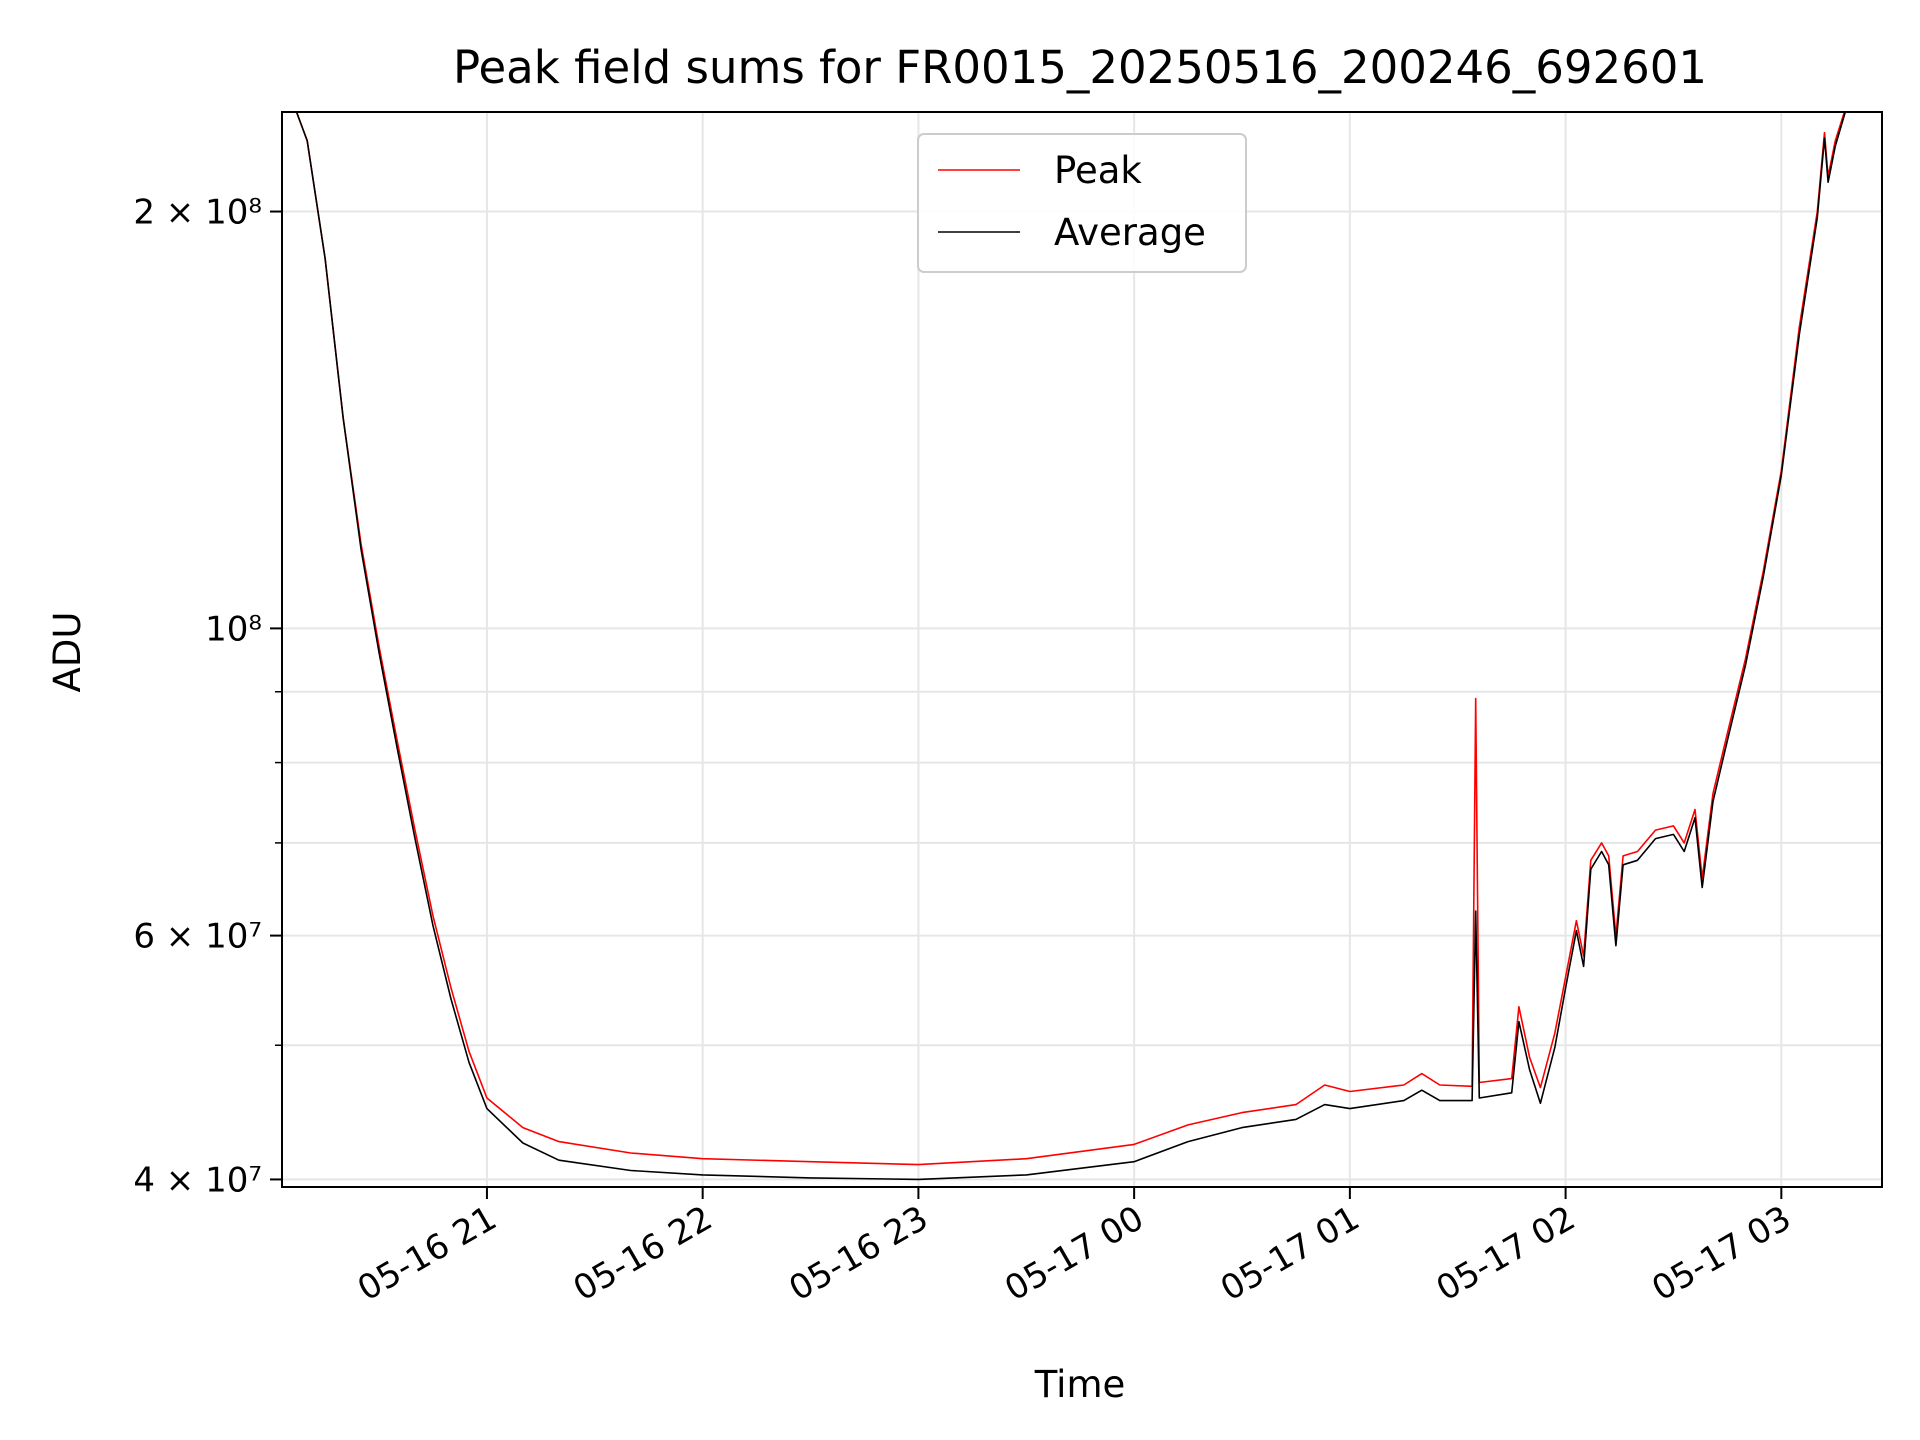 This screenshot has height=1440, width=1920. What do you see at coordinates (1080, 1384) in the screenshot?
I see `x-axis-label: Time` at bounding box center [1080, 1384].